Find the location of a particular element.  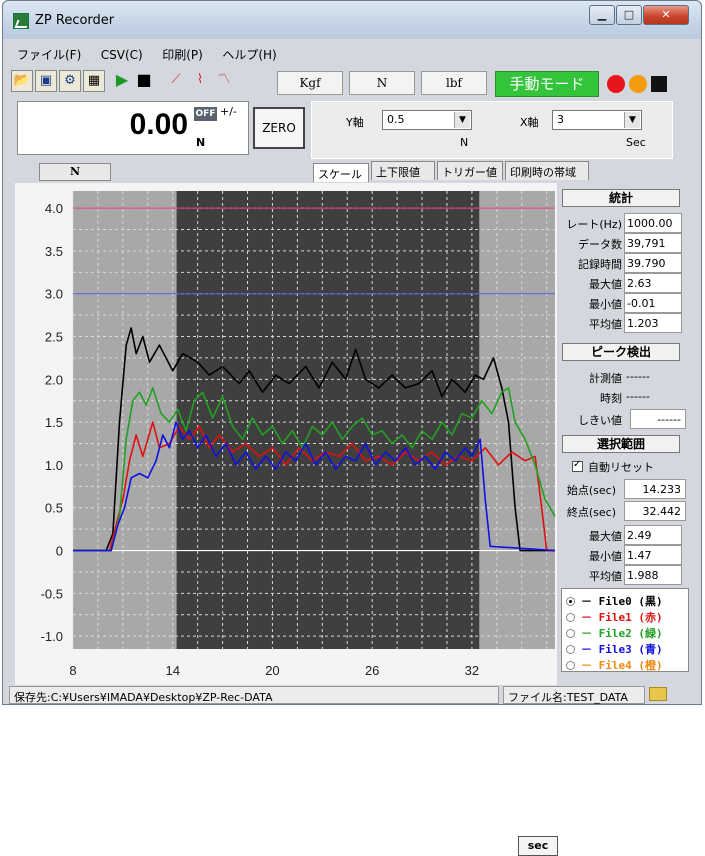

unit-lbf-button: lbf is located at coordinates (454, 83).